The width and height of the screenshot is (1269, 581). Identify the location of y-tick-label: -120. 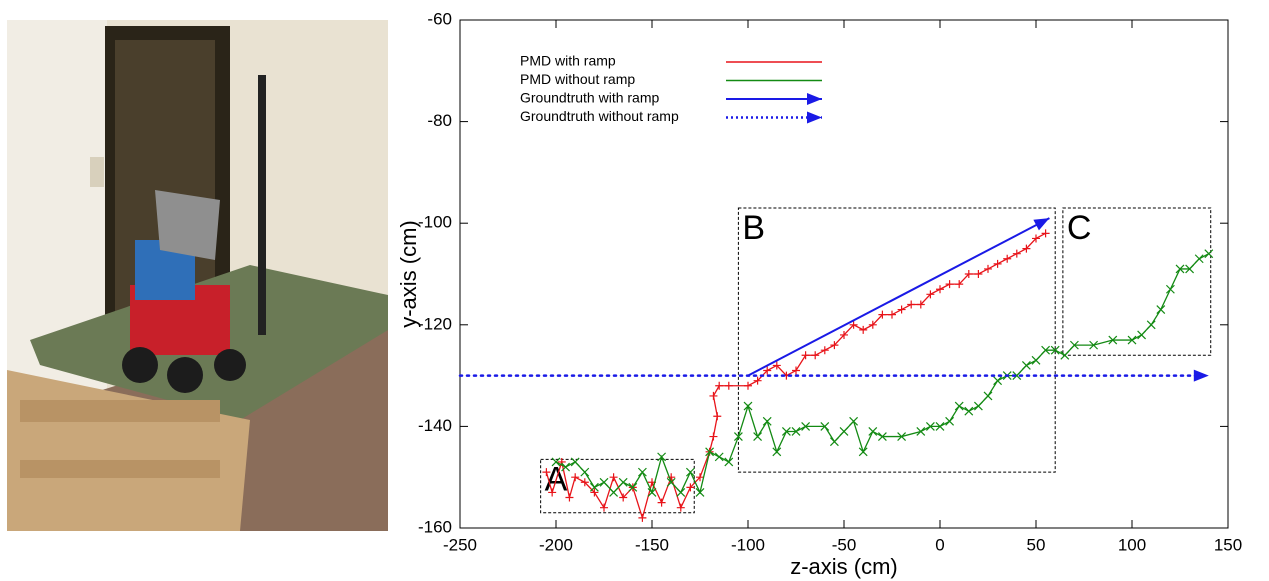
(435, 323).